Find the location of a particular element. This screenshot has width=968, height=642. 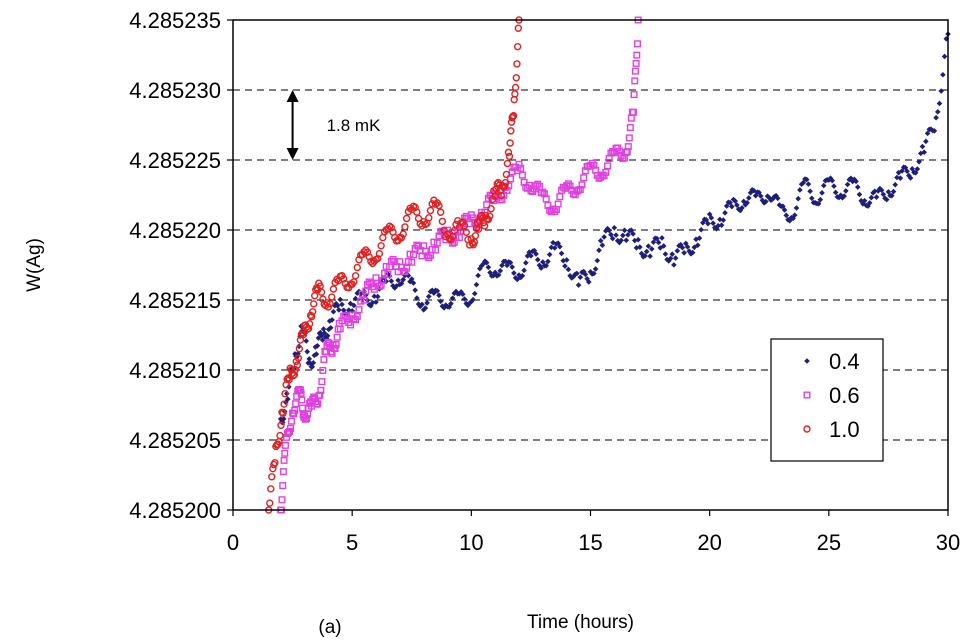

x-tick-label: 0 is located at coordinates (233, 542).